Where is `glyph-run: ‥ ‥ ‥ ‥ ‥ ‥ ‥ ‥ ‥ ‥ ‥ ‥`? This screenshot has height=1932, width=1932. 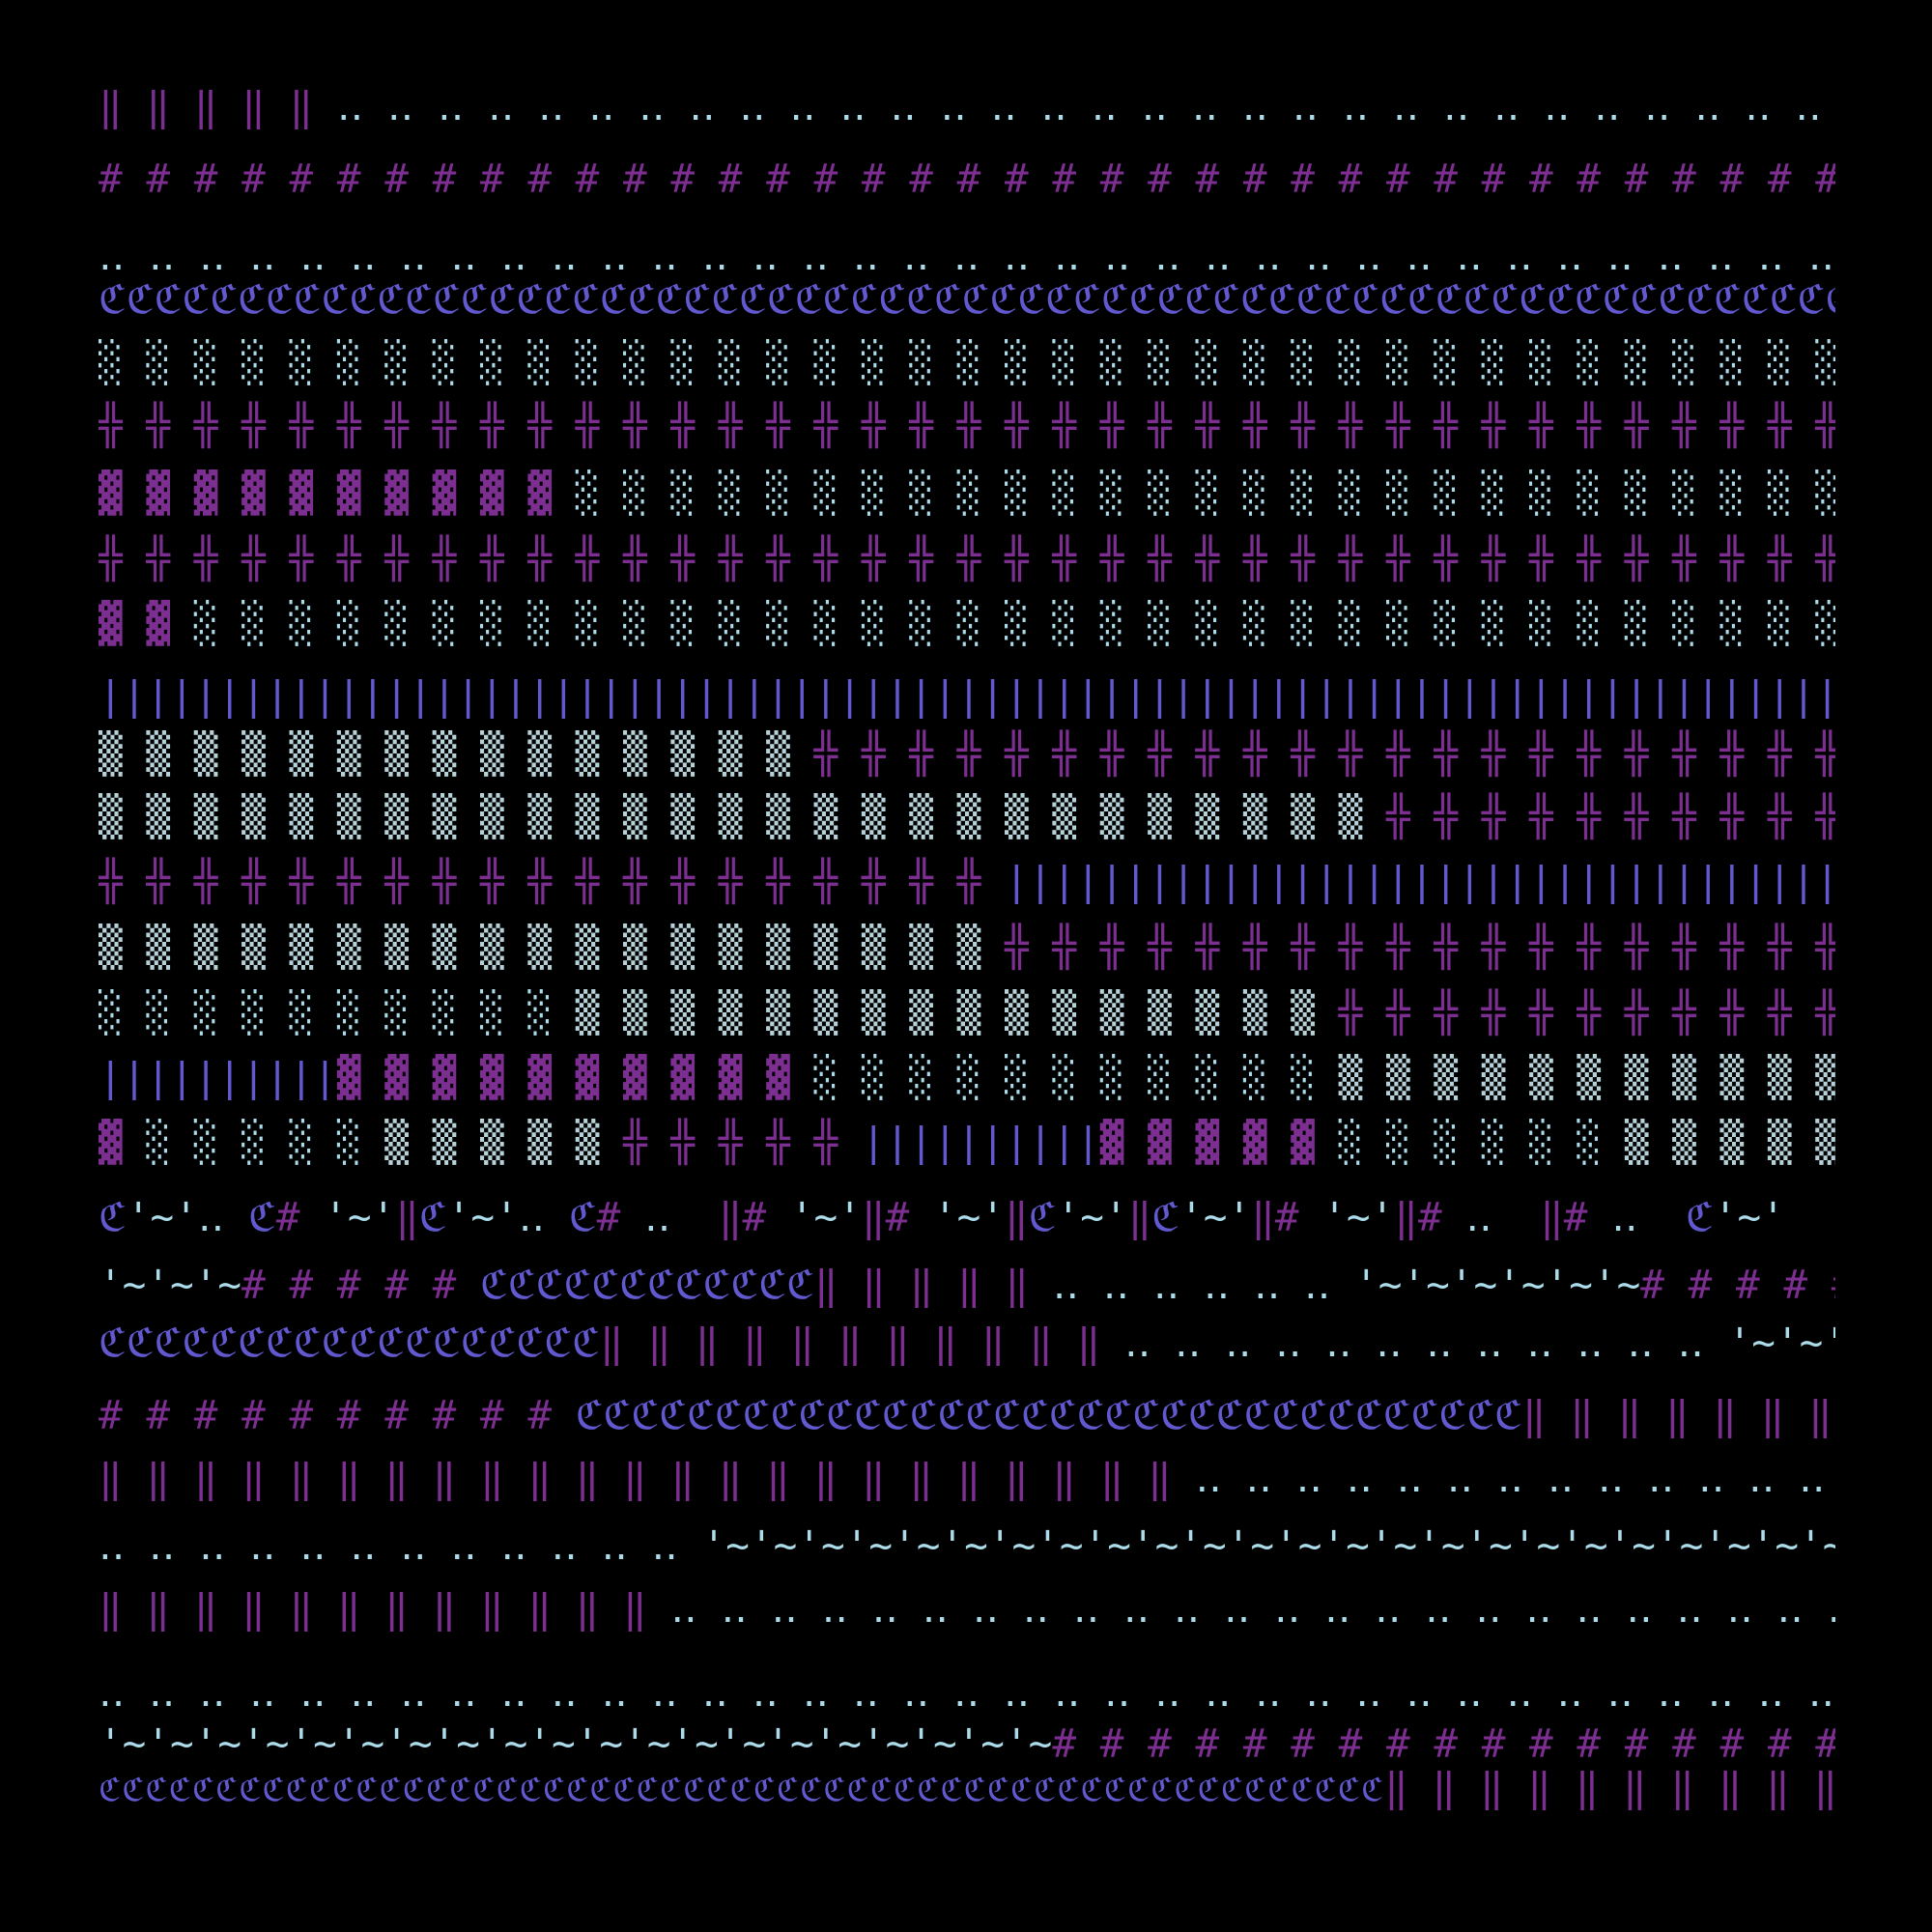
glyph-run: ‥ ‥ ‥ ‥ ‥ ‥ ‥ ‥ ‥ ‥ ‥ ‥ is located at coordinates (1425, 1343).